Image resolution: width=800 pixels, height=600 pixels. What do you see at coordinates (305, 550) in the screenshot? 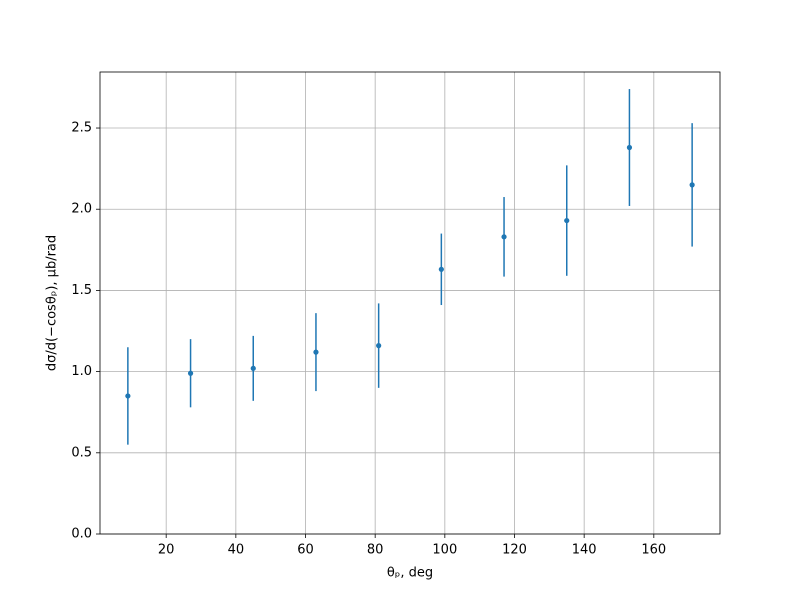
I see `x-tick-label: 60` at bounding box center [305, 550].